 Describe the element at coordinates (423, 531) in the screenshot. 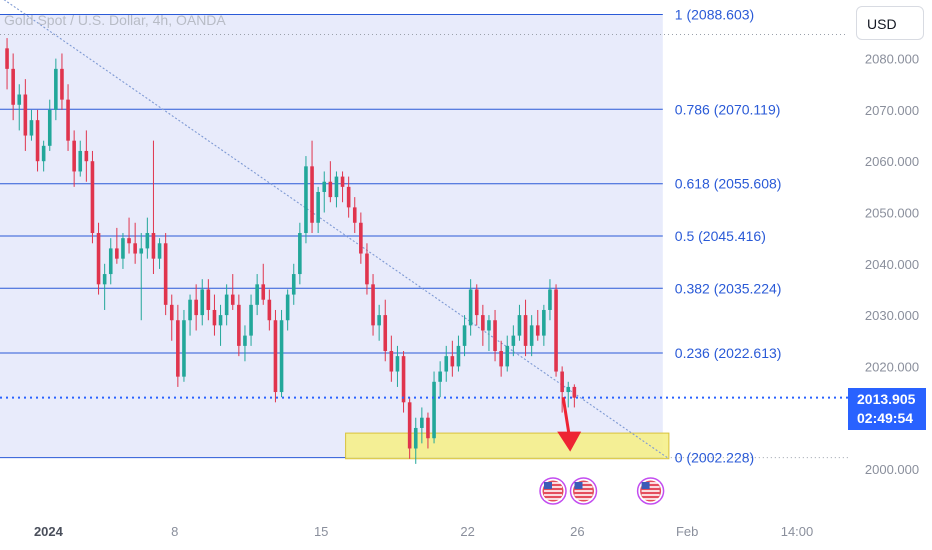

I see `time-axis: 2024 8 15 22 26 Feb 14:00` at that location.